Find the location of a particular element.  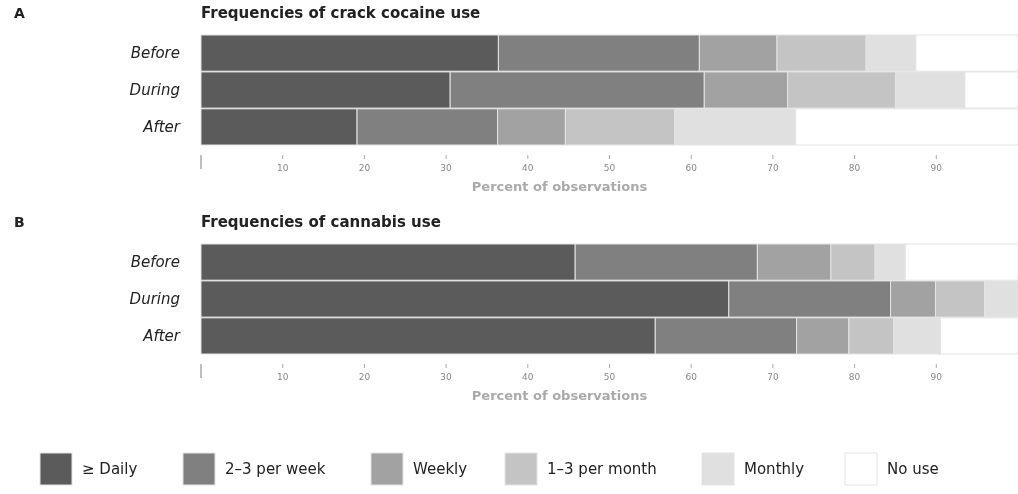

legend-label: No use is located at coordinates (913, 469).